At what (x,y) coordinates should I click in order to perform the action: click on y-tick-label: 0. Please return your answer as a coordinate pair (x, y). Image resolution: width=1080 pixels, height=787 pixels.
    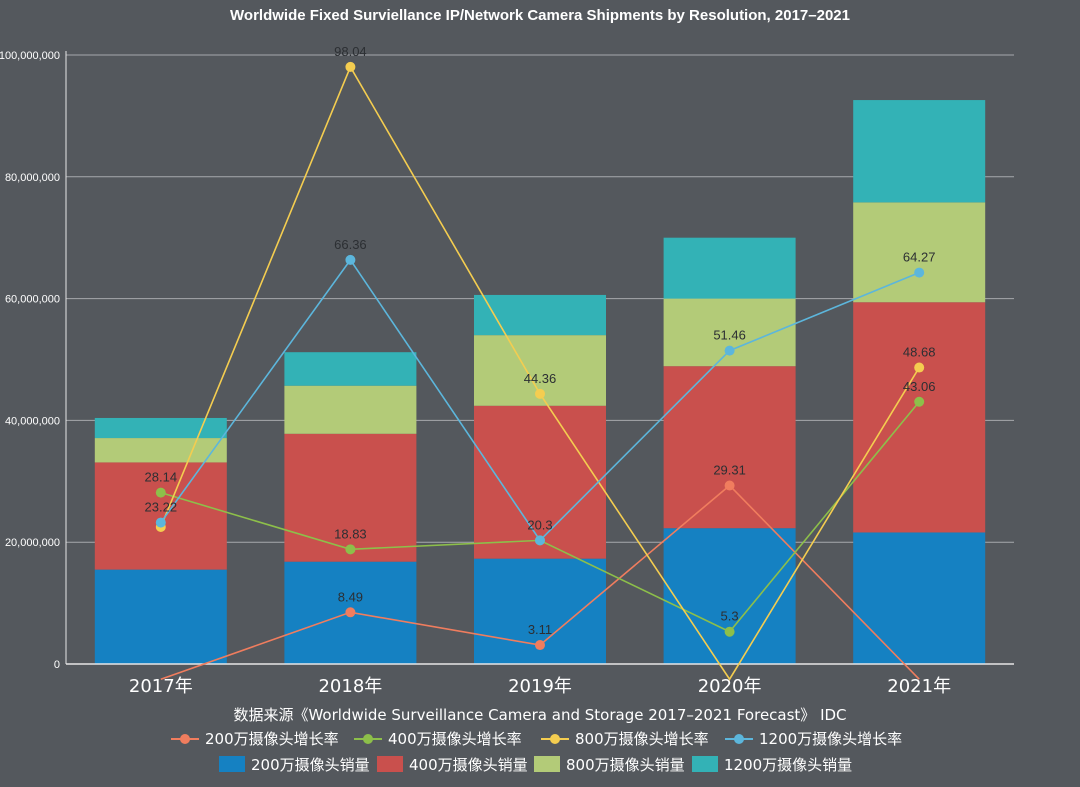
    Looking at the image, I should click on (57, 665).